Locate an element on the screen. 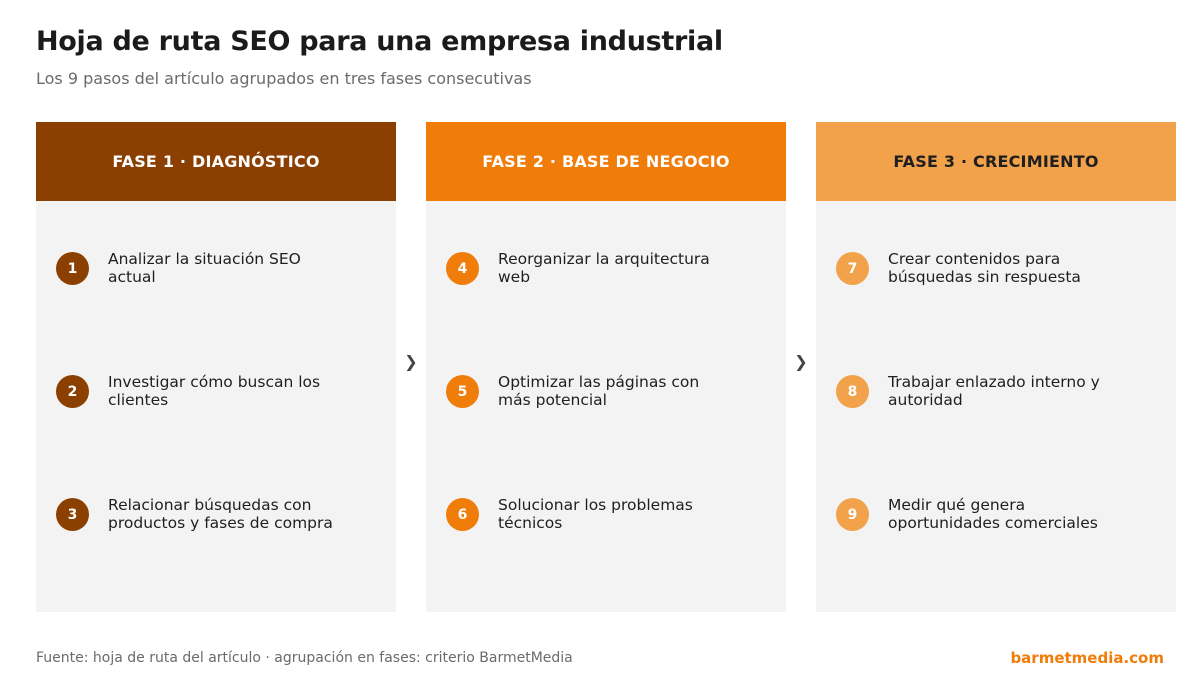 Image resolution: width=1200 pixels, height=680 pixels. phase-header: FASE 1 · DIAGNÓSTICO is located at coordinates (216, 161).